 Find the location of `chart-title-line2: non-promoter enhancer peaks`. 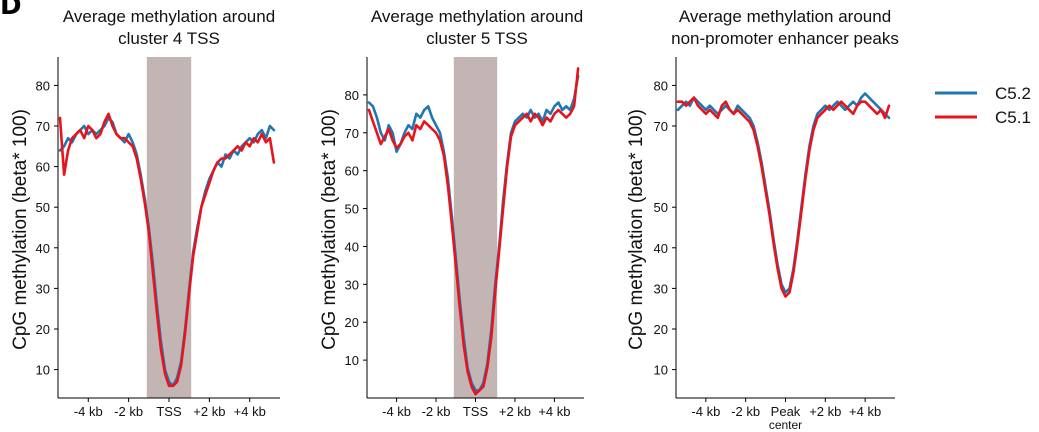

chart-title-line2: non-promoter enhancer peaks is located at coordinates (785, 38).